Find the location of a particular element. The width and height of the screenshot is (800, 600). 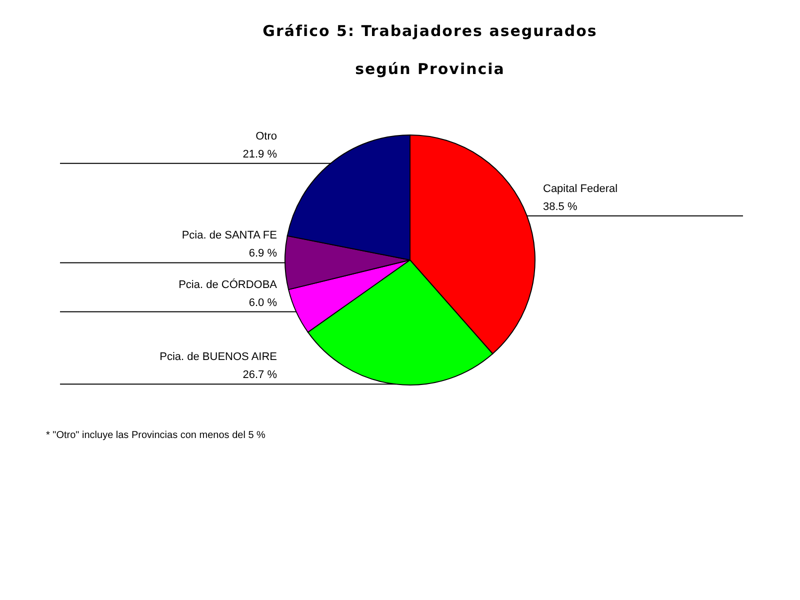

data-label: 26.7 % is located at coordinates (260, 375).